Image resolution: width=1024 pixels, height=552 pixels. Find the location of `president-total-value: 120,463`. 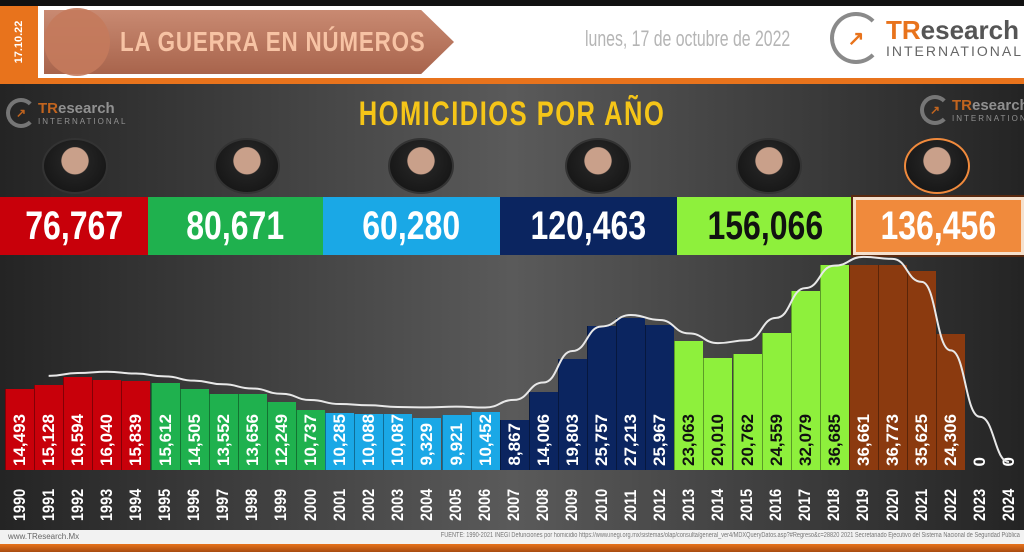

president-total-value: 120,463 is located at coordinates (588, 225).